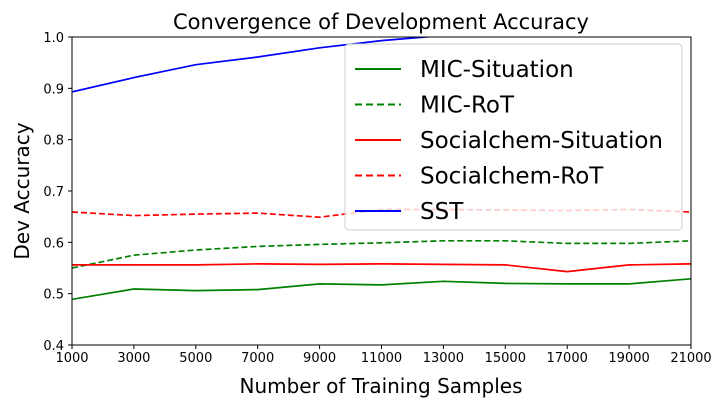 The height and width of the screenshot is (408, 723). What do you see at coordinates (381, 358) in the screenshot?
I see `x-tick-label: 11000` at bounding box center [381, 358].